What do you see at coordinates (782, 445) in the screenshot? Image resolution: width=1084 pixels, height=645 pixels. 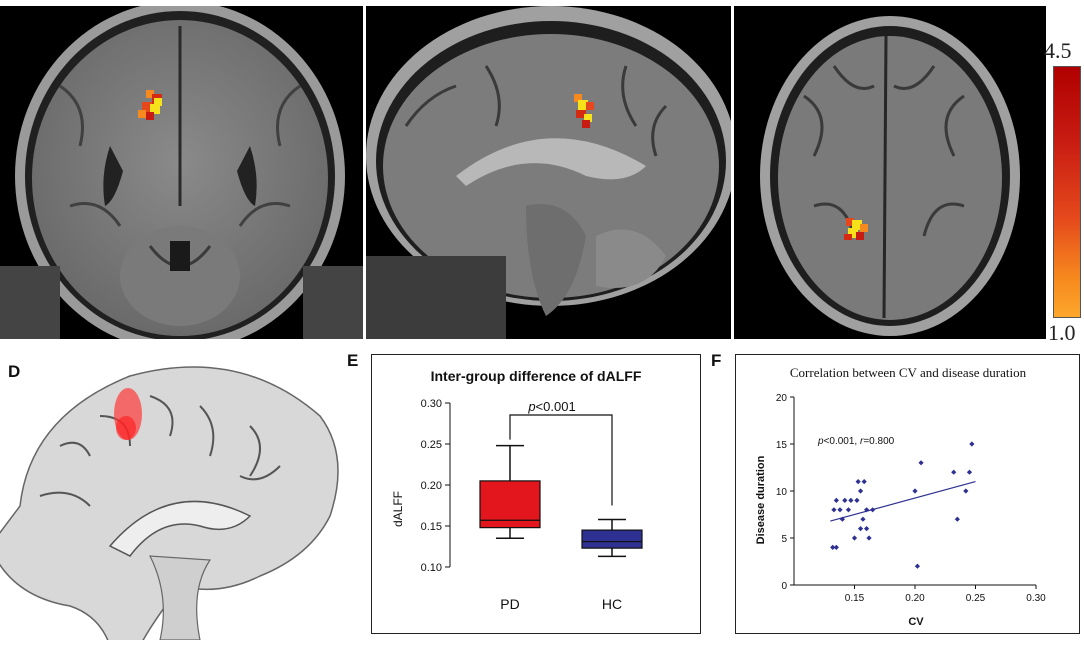 I see `scatter-y-tick-label: 15` at bounding box center [782, 445].